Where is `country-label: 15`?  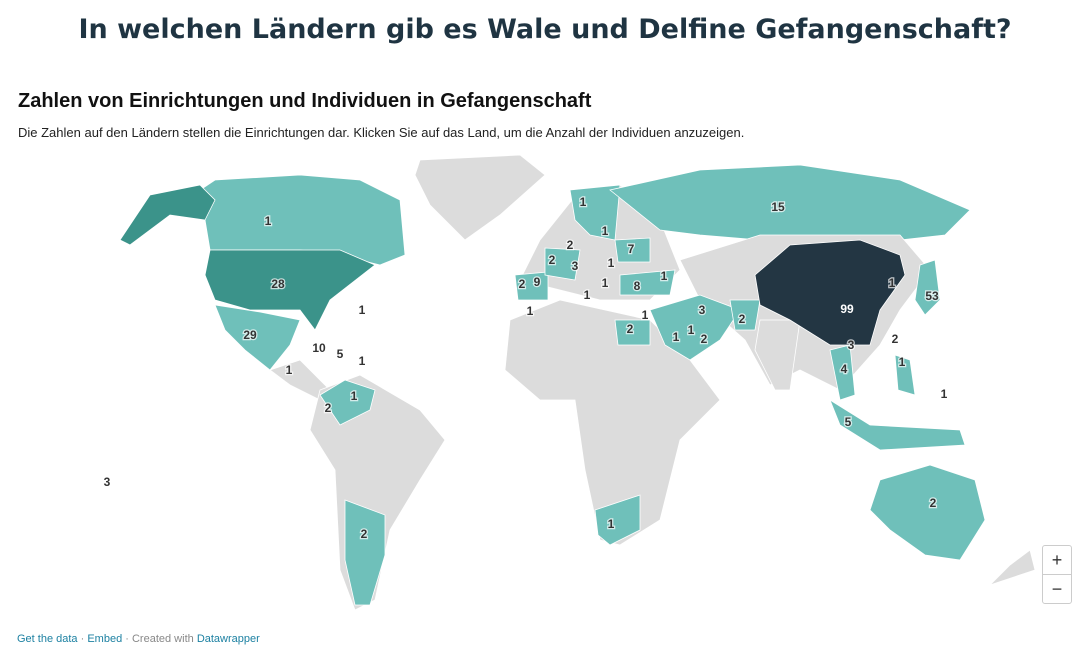
country-label: 15 is located at coordinates (778, 207).